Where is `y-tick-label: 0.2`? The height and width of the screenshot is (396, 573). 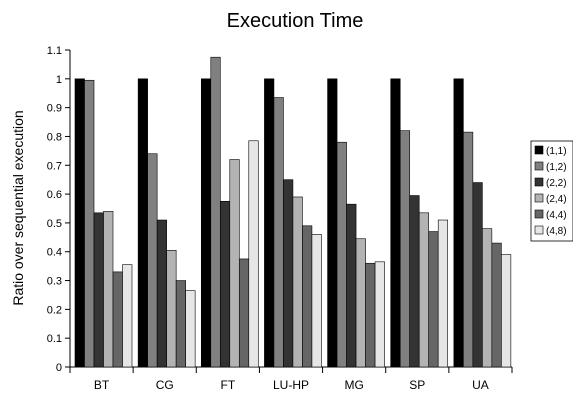 y-tick-label: 0.2 is located at coordinates (54, 310).